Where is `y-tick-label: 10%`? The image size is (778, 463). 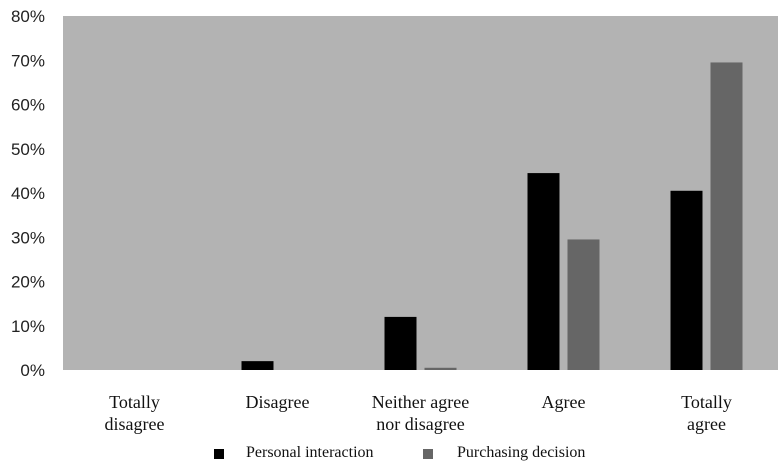
y-tick-label: 10% is located at coordinates (28, 326).